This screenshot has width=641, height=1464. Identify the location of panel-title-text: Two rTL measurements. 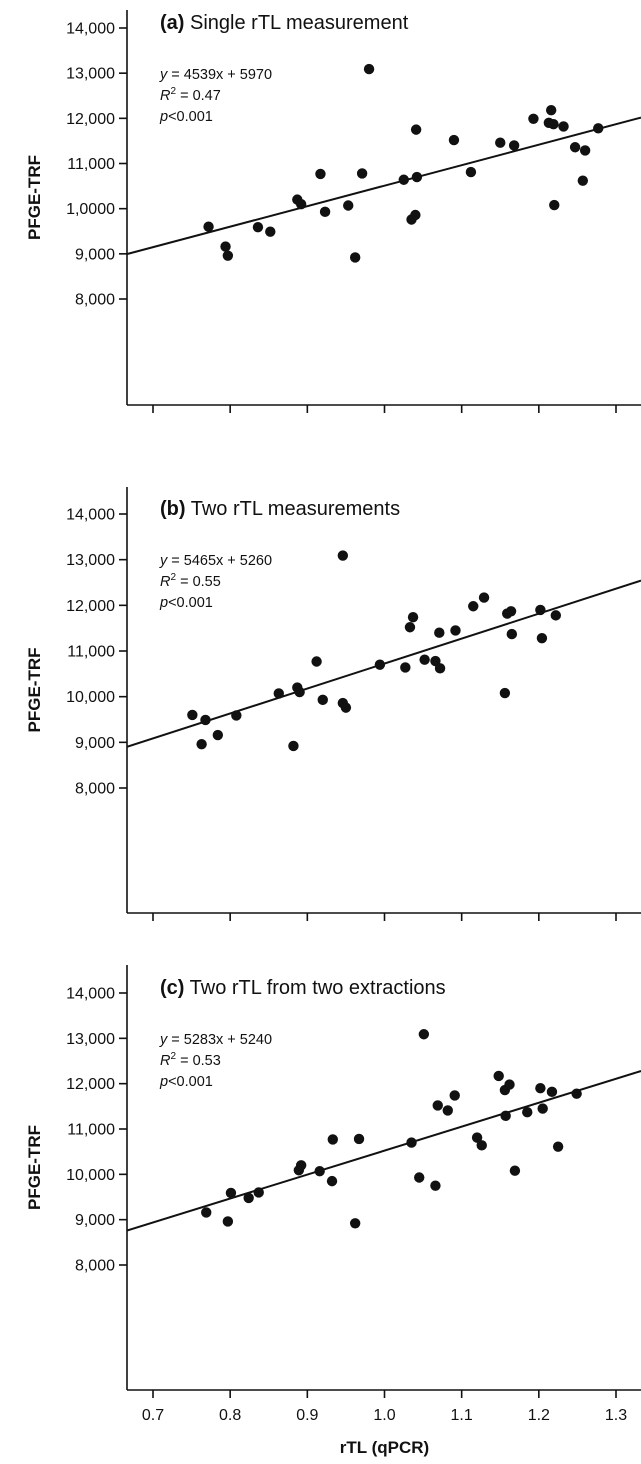
(293, 509).